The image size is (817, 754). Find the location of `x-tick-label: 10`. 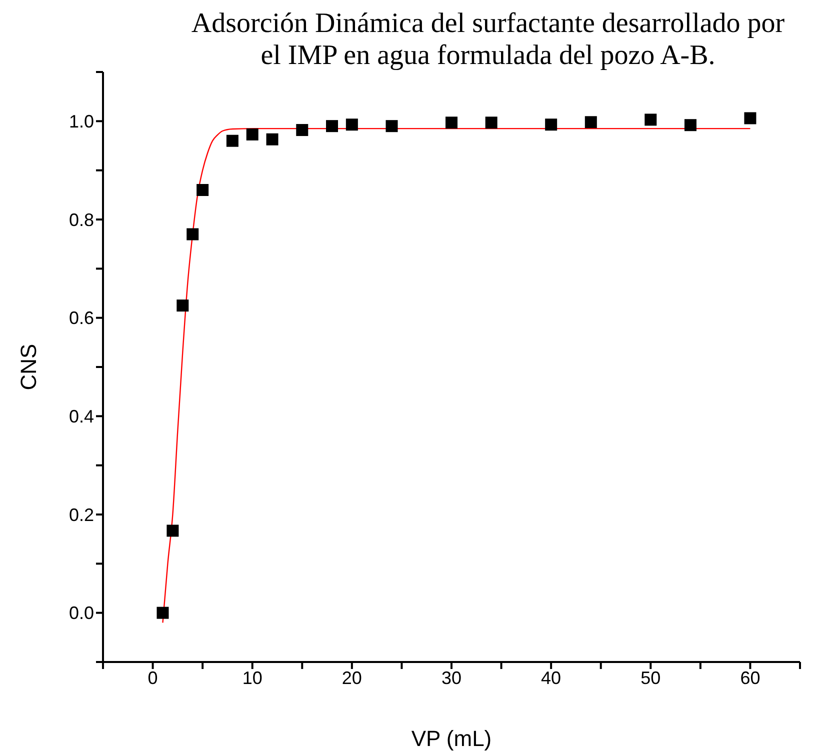

x-tick-label: 10 is located at coordinates (252, 678).